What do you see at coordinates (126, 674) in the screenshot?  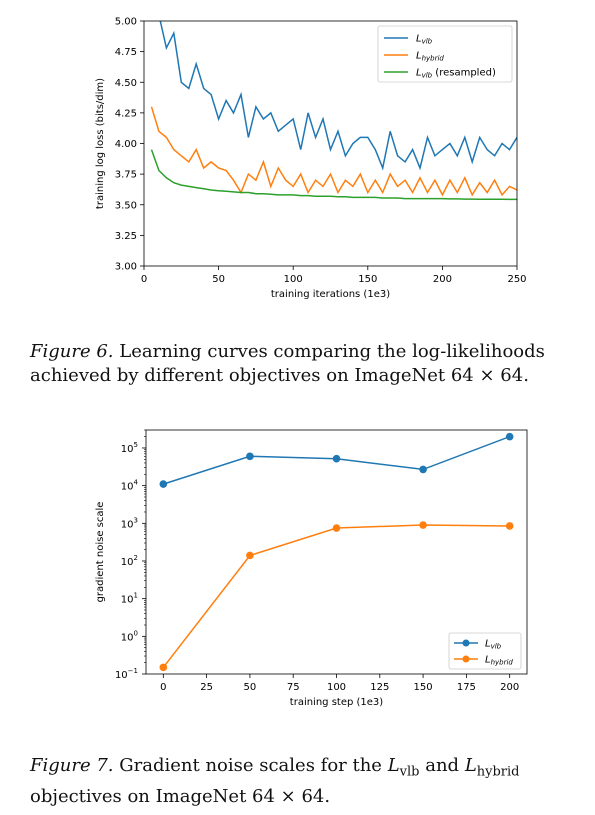 I see `fig7-y-tick-label: 10⁻¹` at bounding box center [126, 674].